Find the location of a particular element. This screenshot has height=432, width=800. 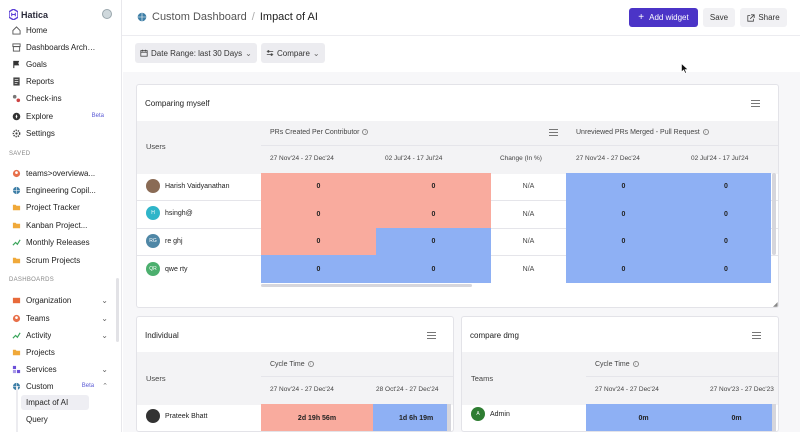

period-header: 27 Nov'24 - 27 Dec'24 is located at coordinates (302, 389).